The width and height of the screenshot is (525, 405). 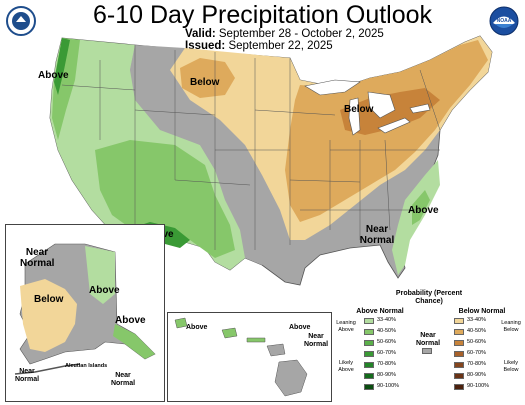 I want to click on lake-ontario, so click(x=420, y=108).